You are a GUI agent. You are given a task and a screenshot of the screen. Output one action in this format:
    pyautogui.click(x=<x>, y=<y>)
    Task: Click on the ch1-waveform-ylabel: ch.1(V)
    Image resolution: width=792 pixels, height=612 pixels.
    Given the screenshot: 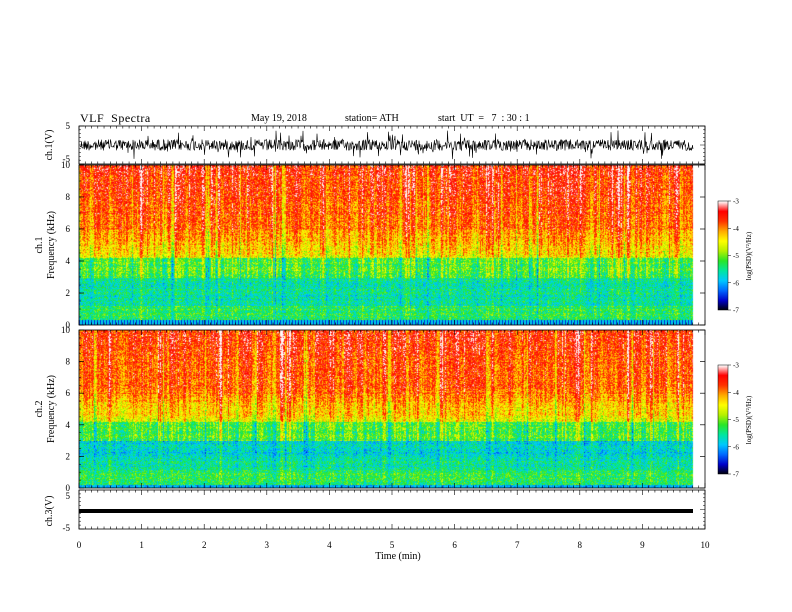 What is the action you would take?
    pyautogui.click(x=49, y=145)
    